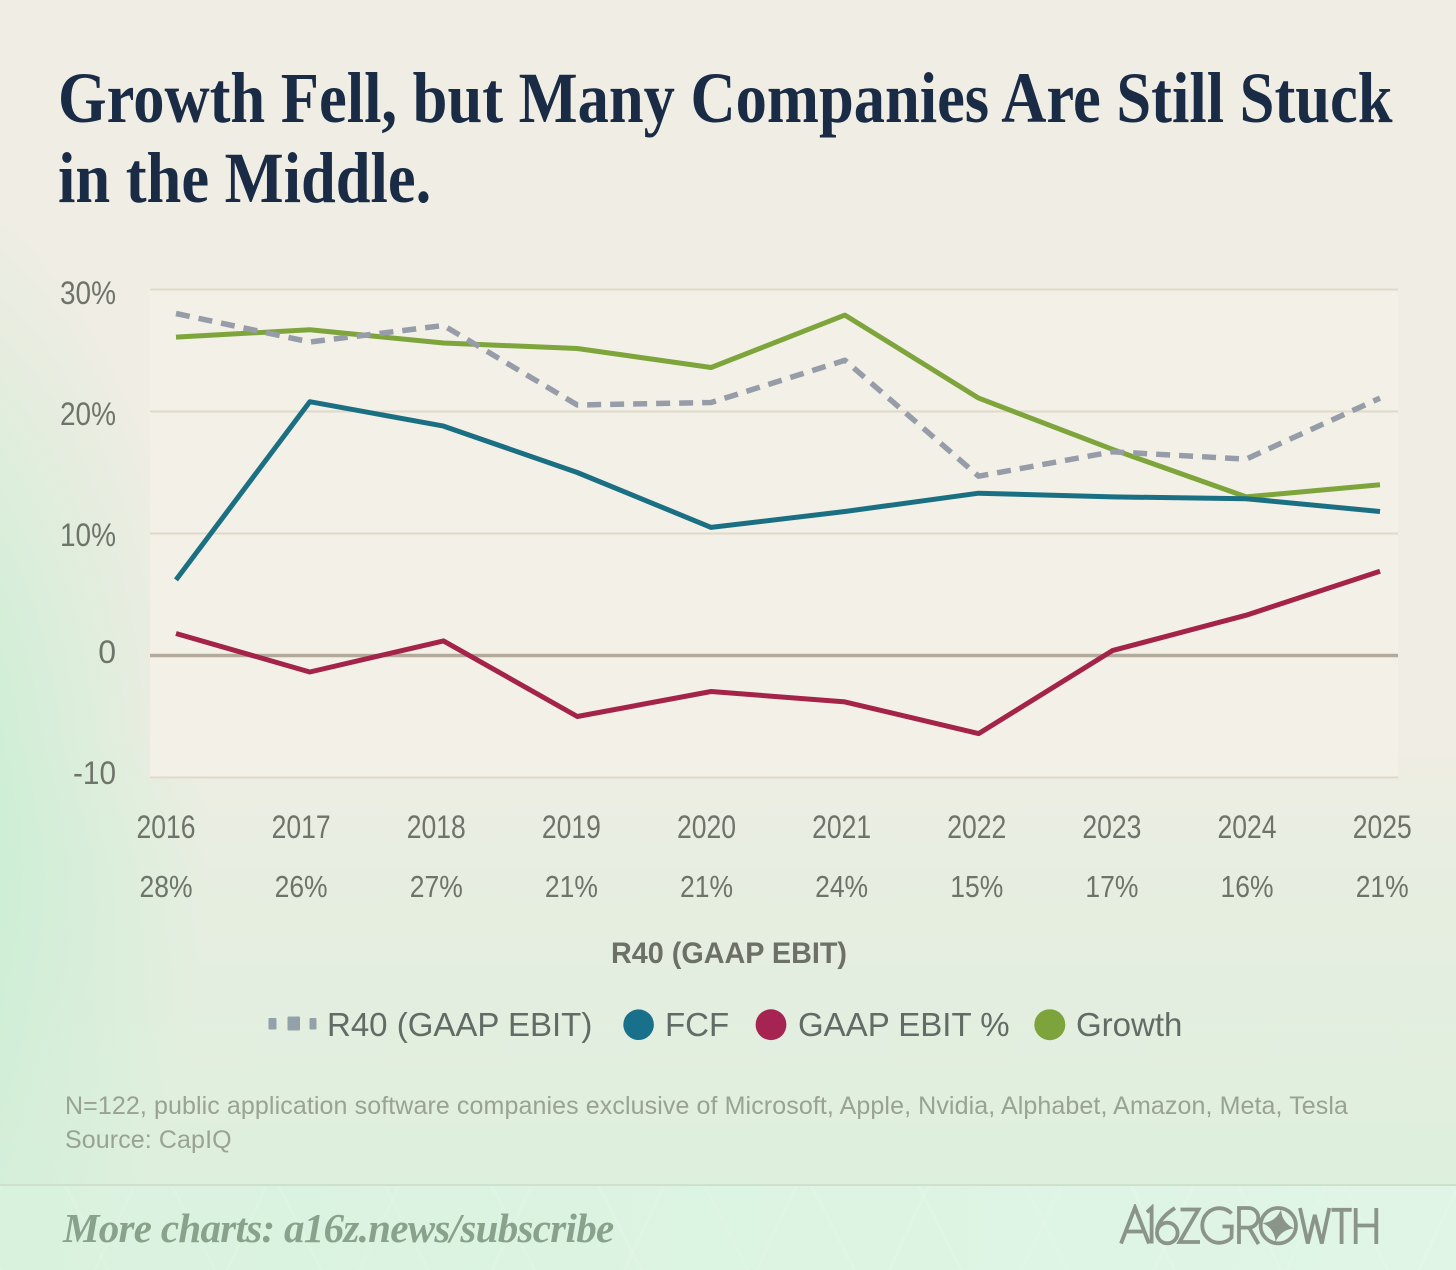 The width and height of the screenshot is (1456, 1270). I want to click on svg-text: FCF, so click(697, 1024).